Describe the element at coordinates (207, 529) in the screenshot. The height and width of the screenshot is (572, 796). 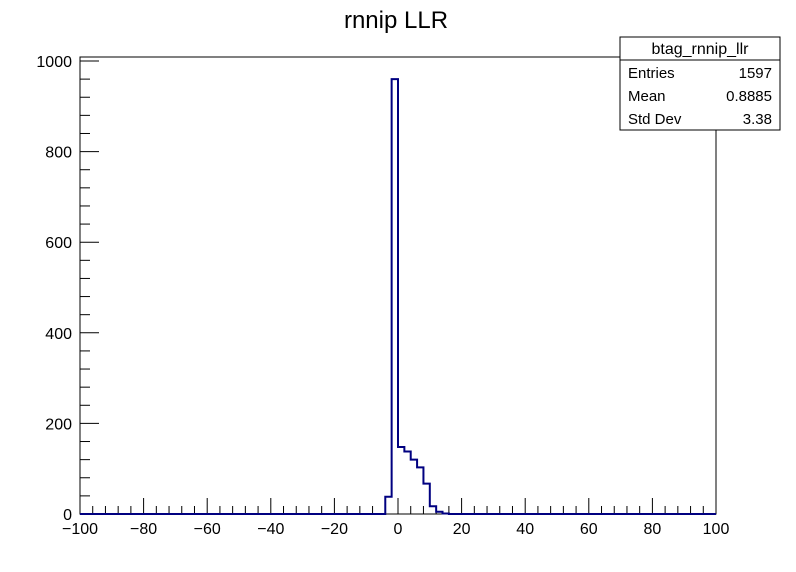
I see `x-tick-label: −60` at that location.